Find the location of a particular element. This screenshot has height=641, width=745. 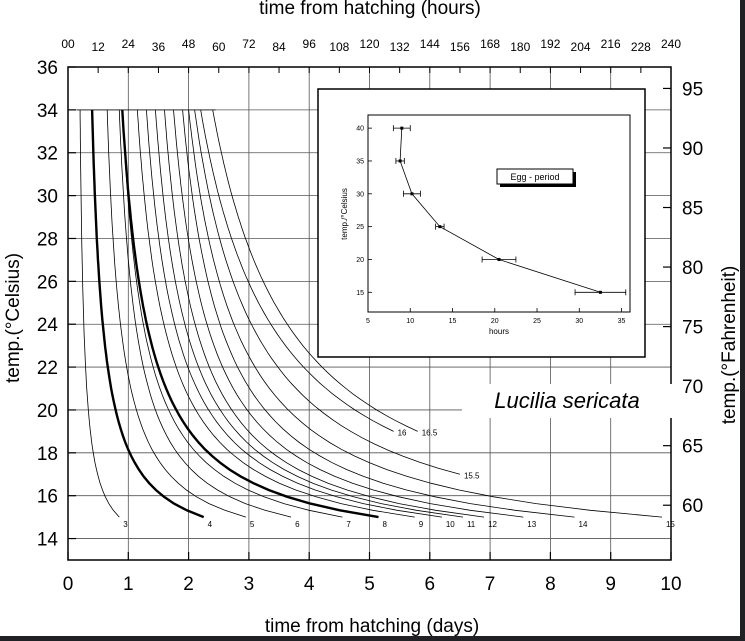

curve-label: 8 is located at coordinates (385, 524).